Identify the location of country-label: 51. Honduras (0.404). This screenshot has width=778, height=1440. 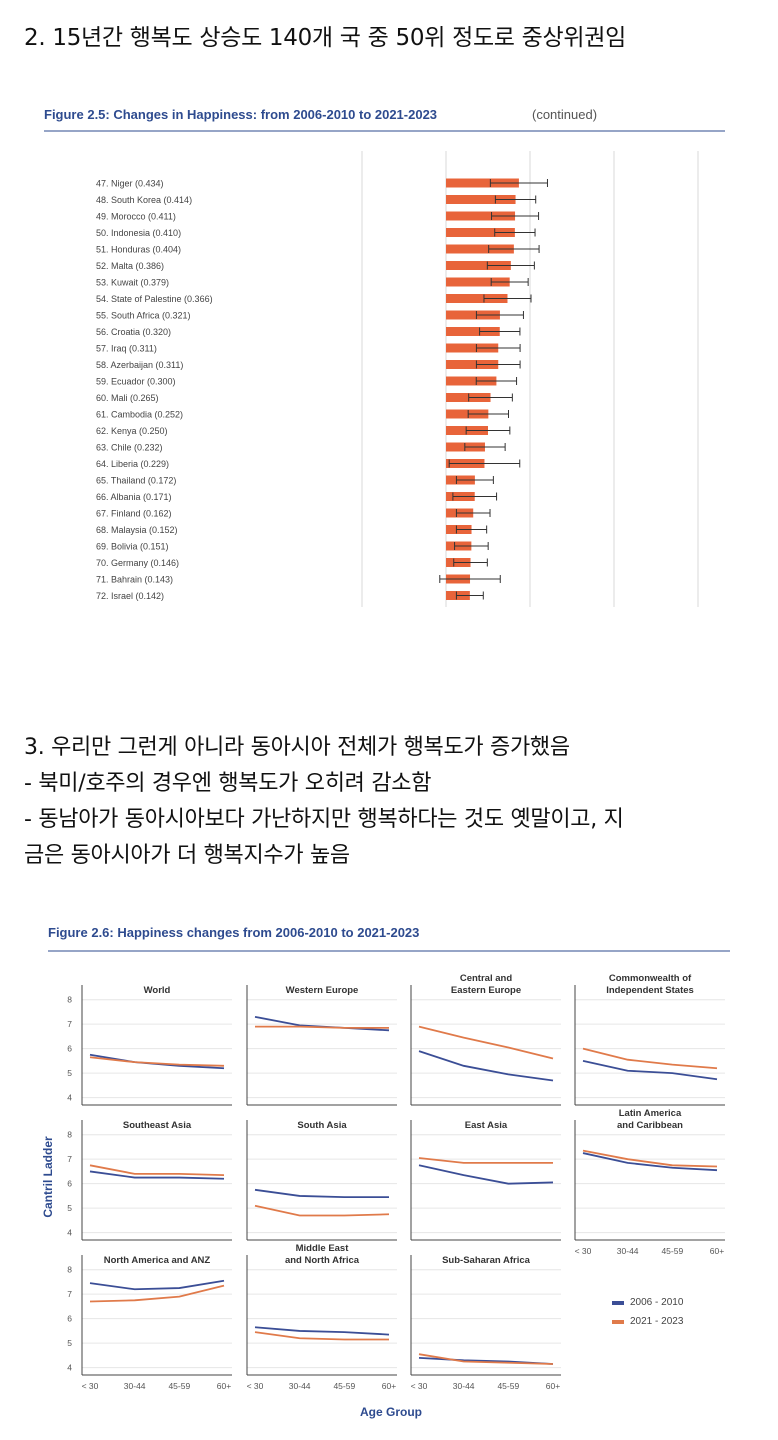
(138, 250).